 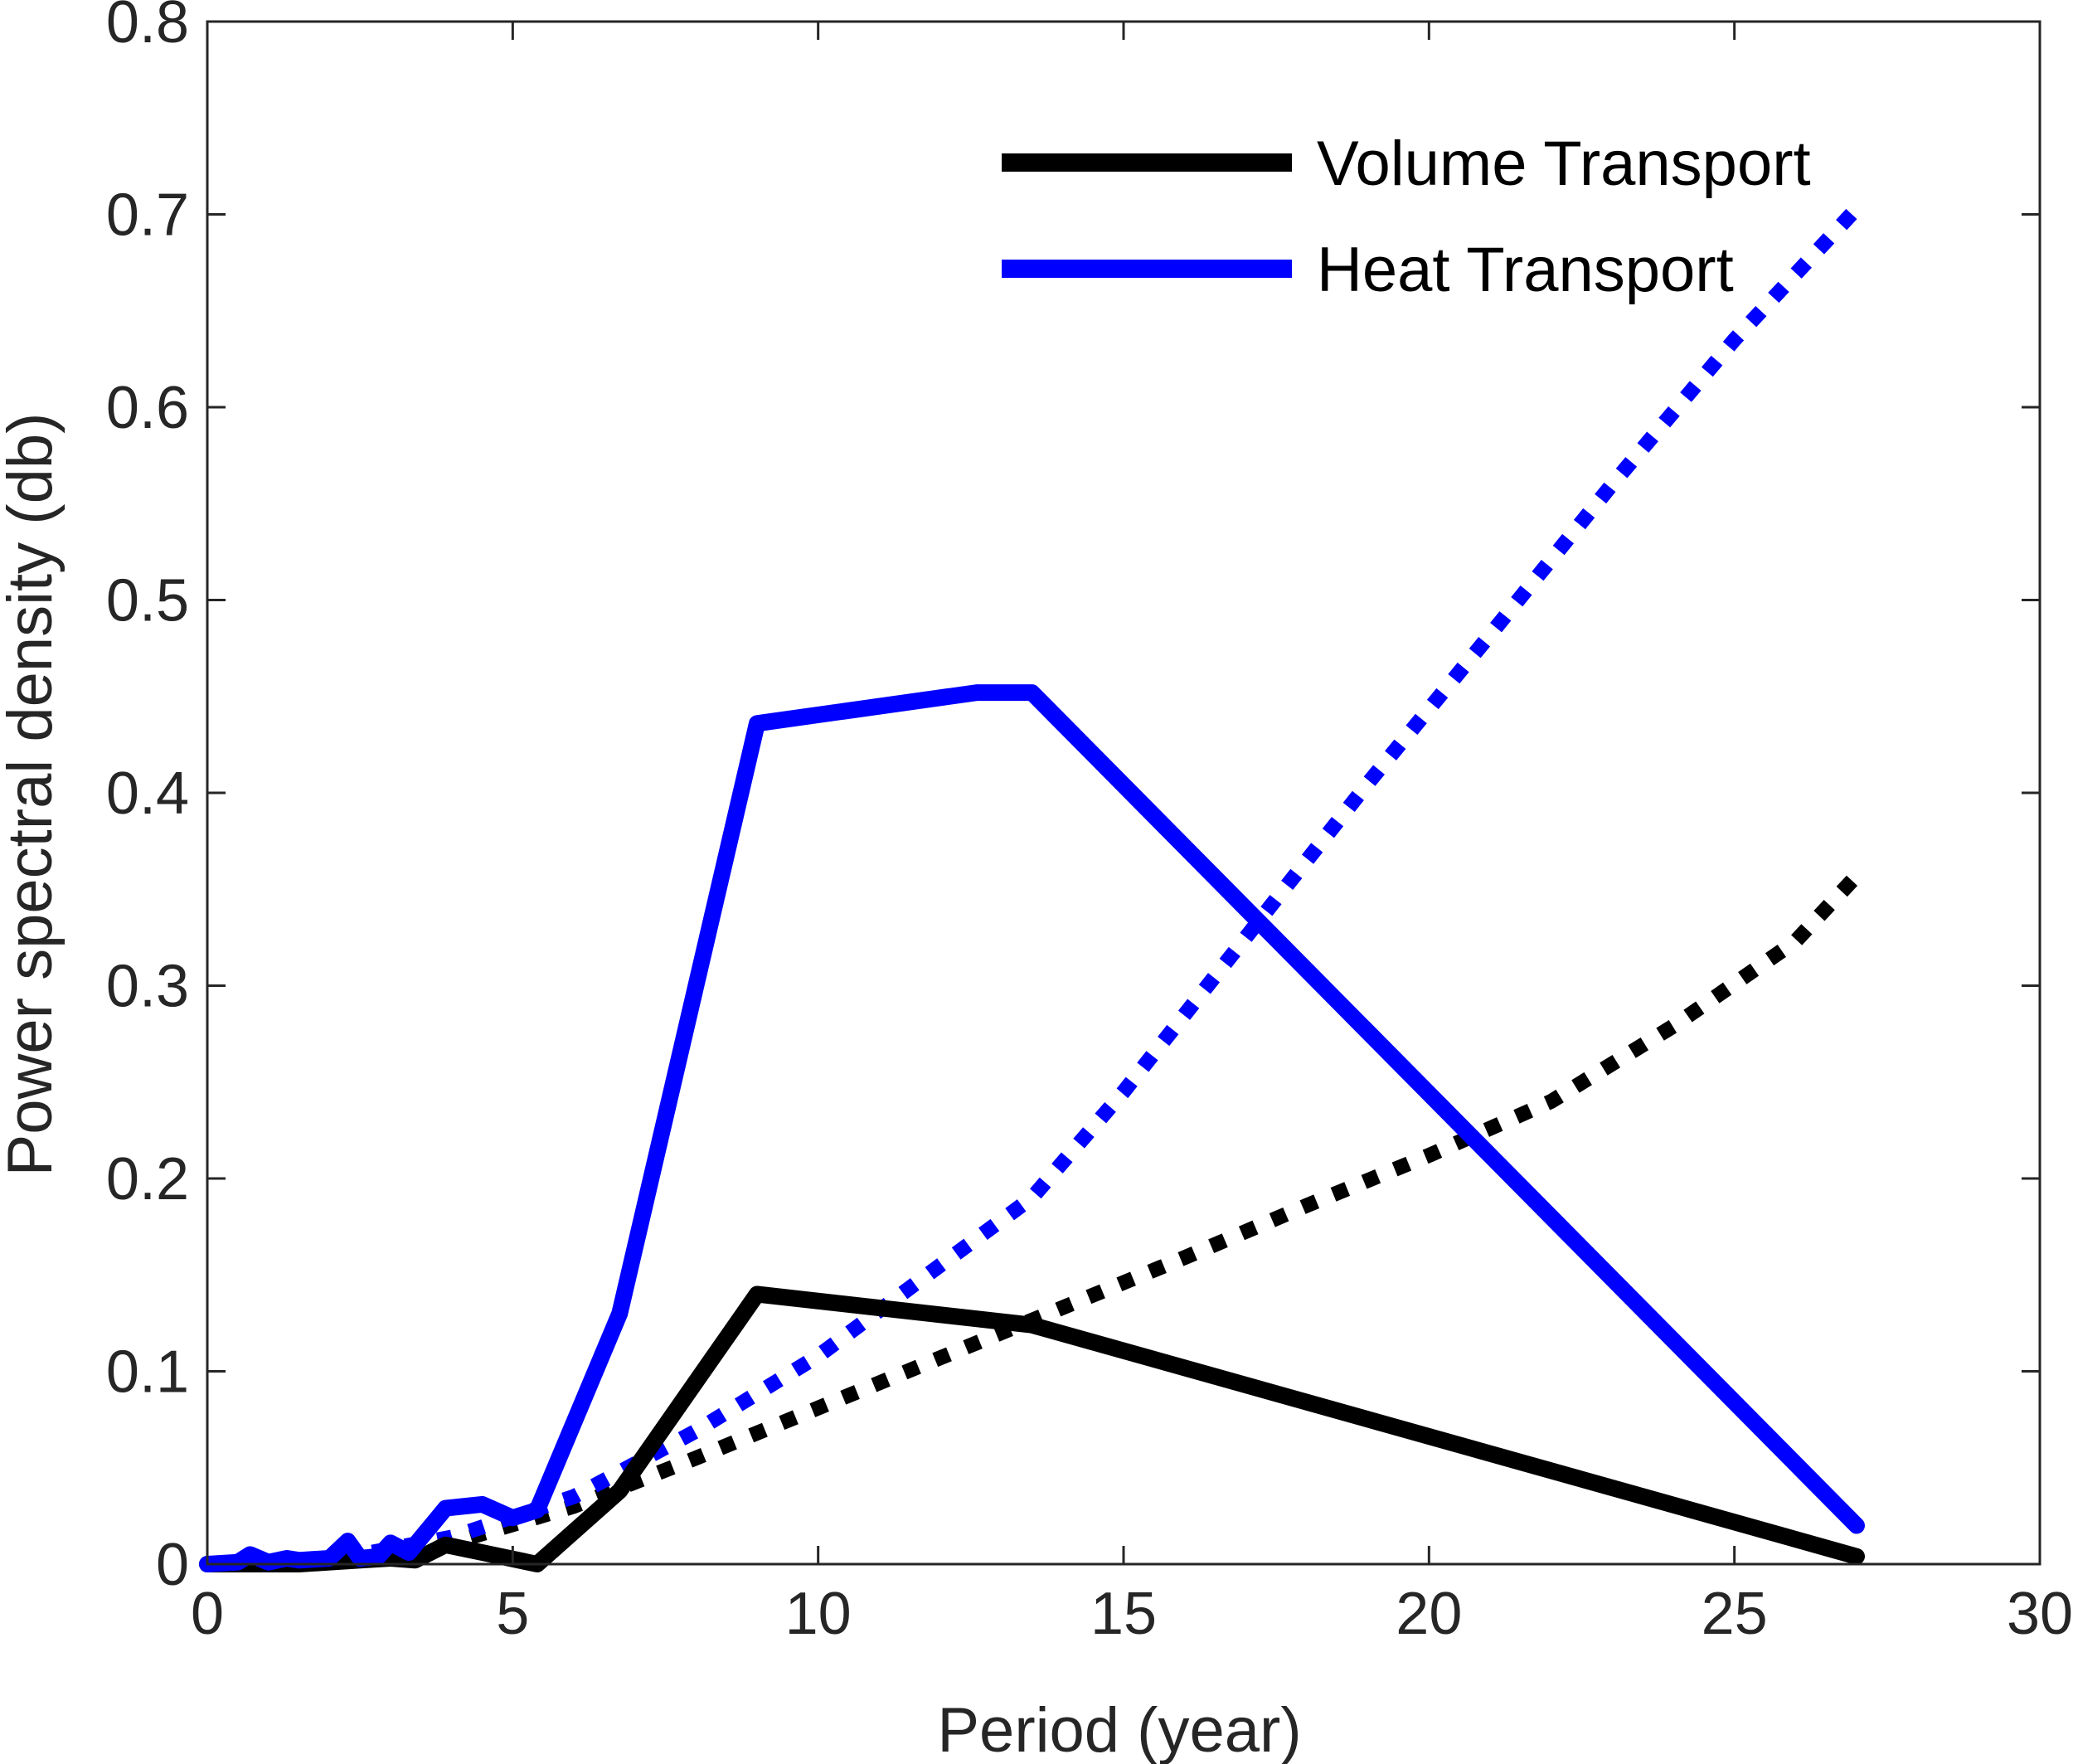 I want to click on x-tick-labels: 0 5 10 15 20 25 30, so click(x=1132, y=1614).